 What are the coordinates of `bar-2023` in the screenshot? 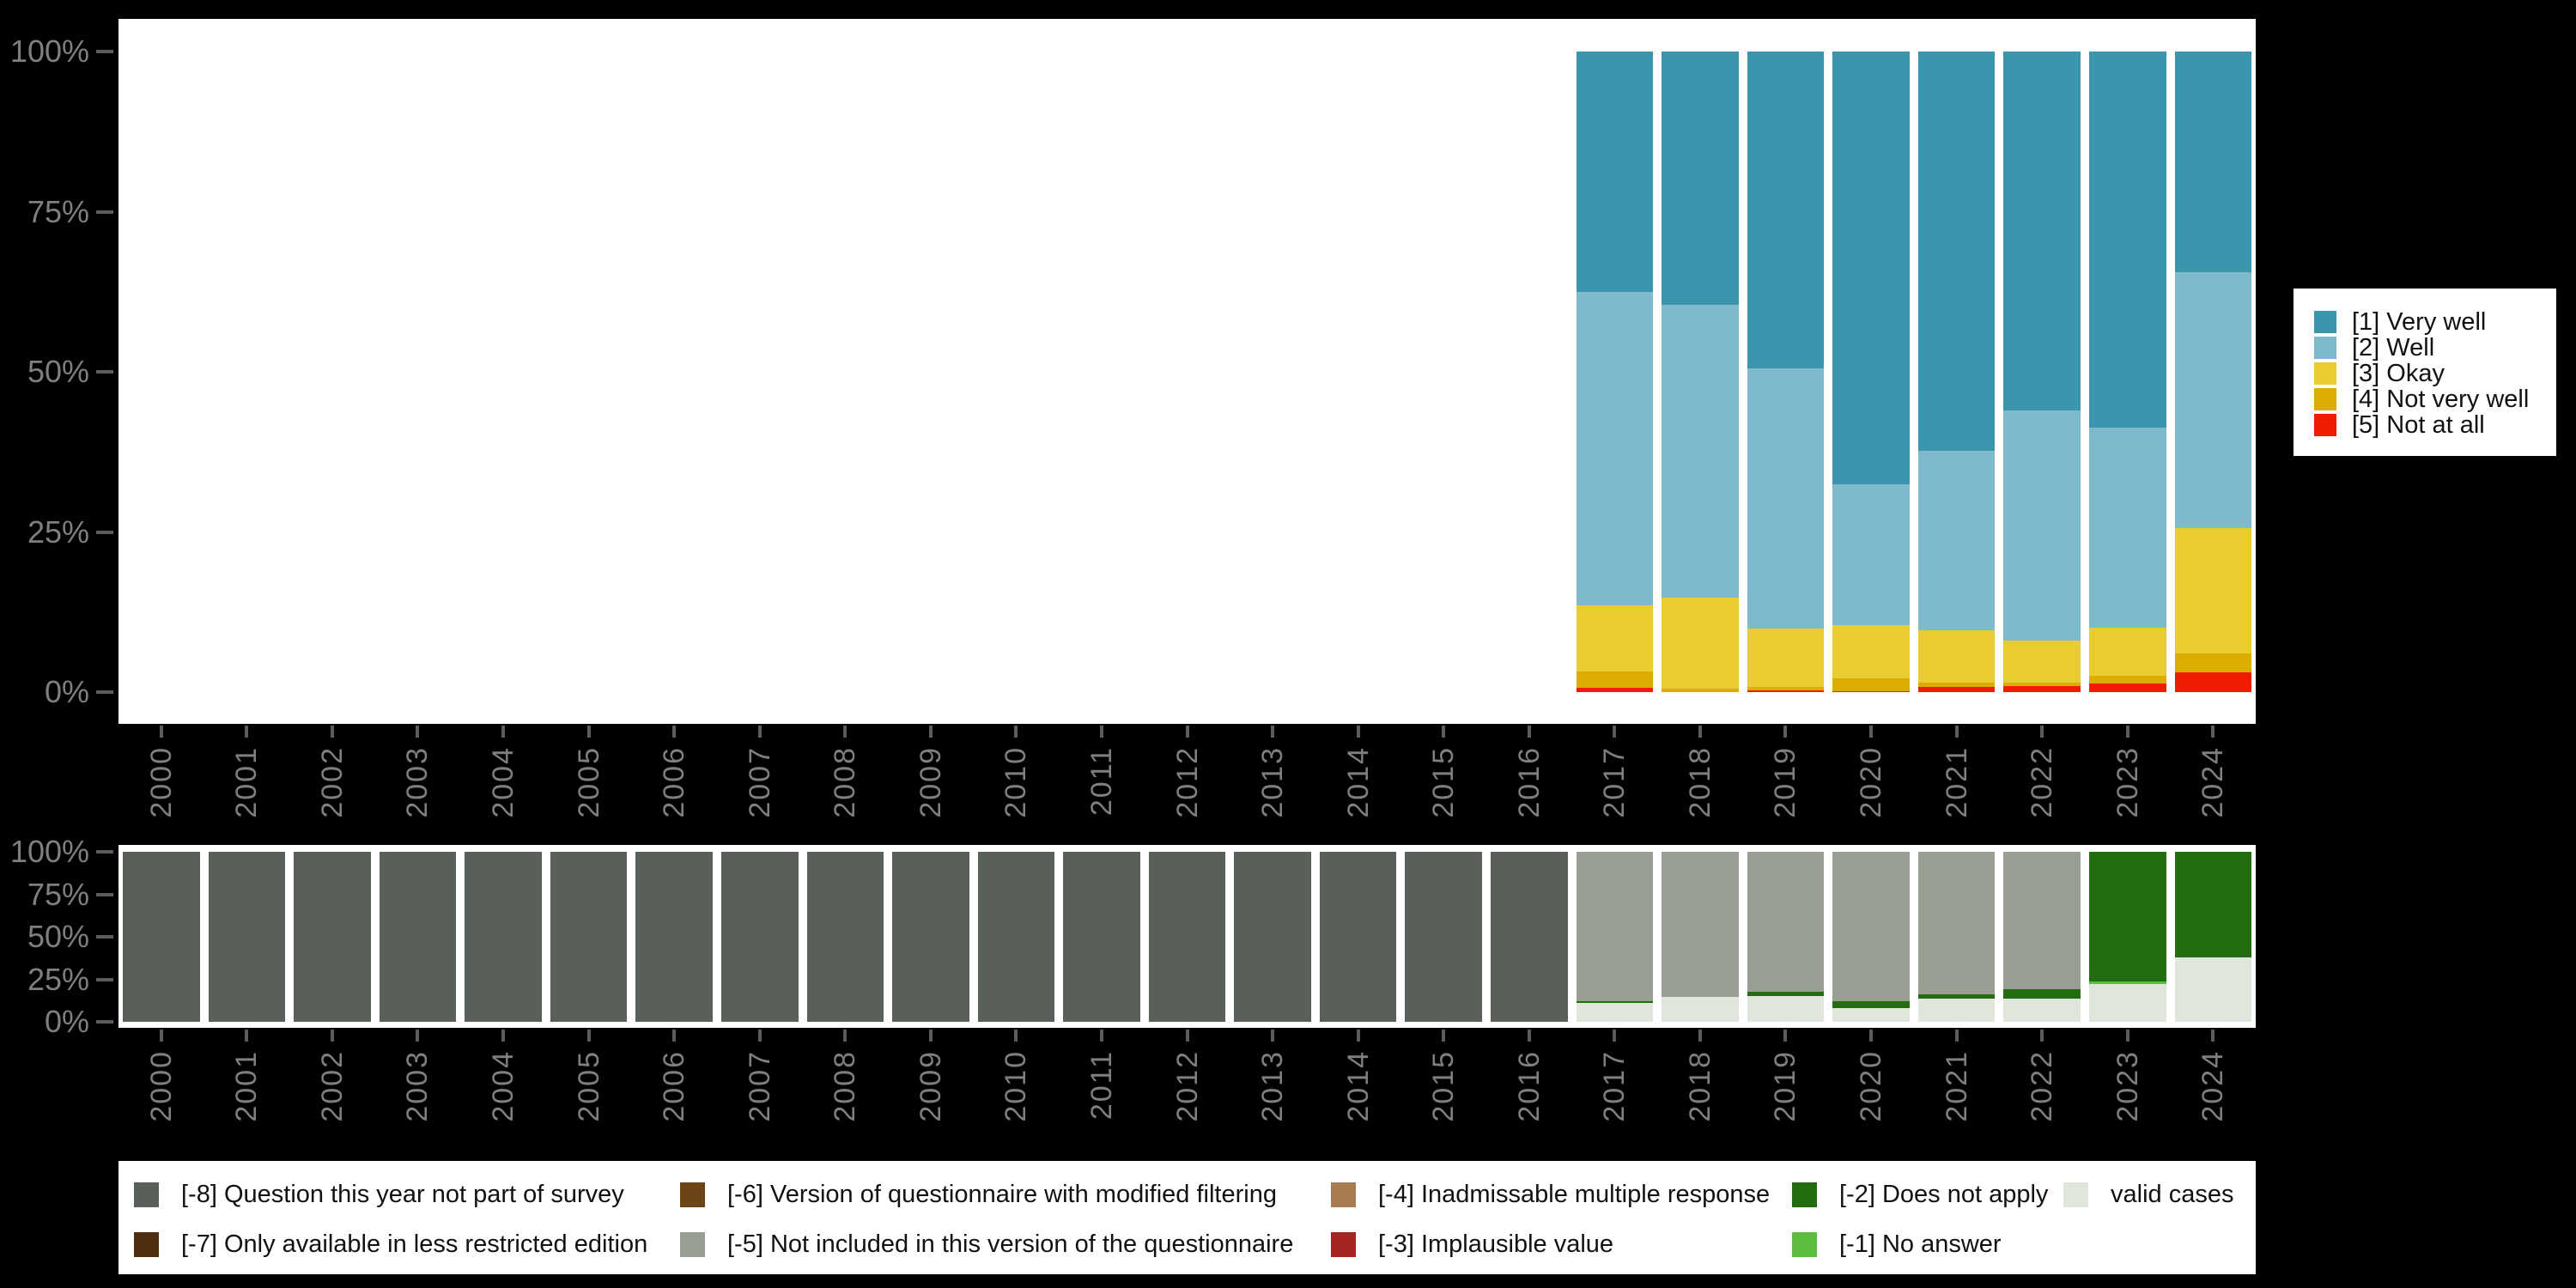 It's located at (2127, 372).